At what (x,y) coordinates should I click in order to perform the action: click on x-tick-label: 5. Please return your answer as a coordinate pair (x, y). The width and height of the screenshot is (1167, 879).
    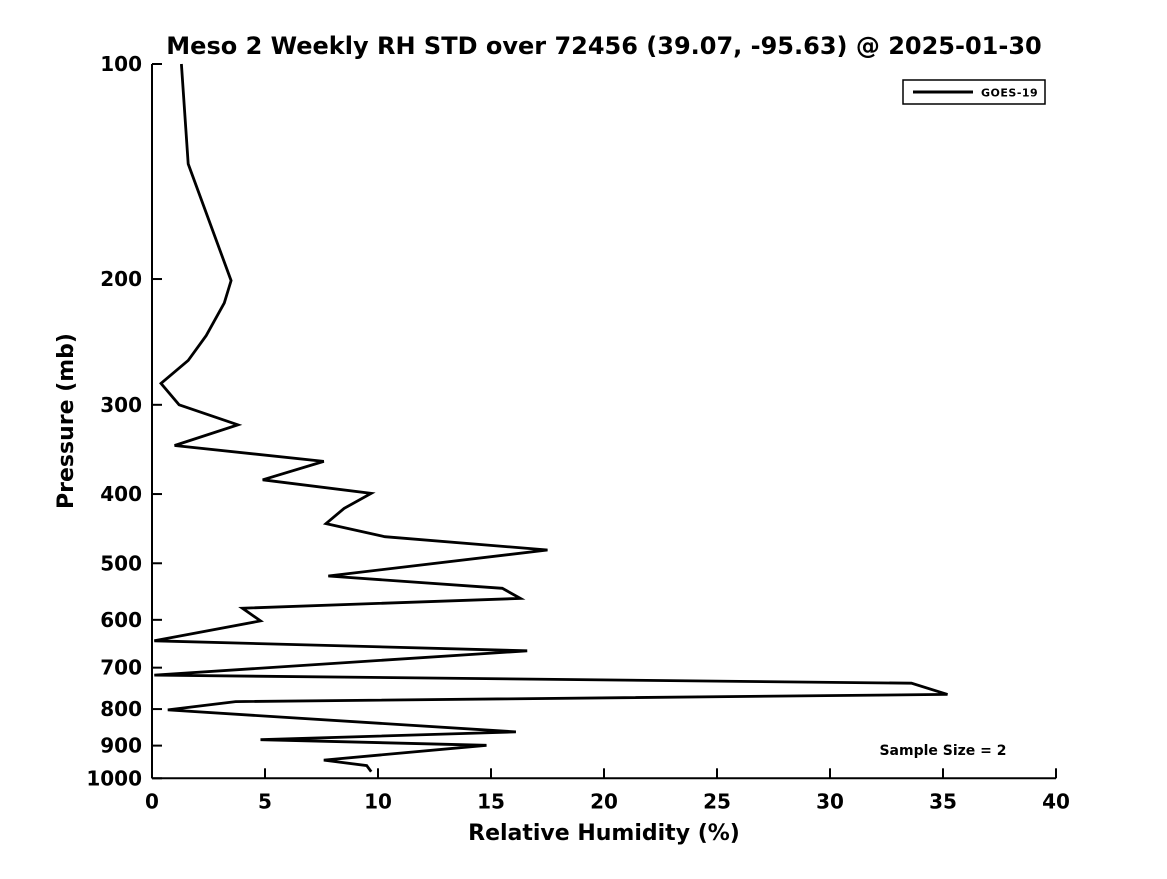
    Looking at the image, I should click on (265, 801).